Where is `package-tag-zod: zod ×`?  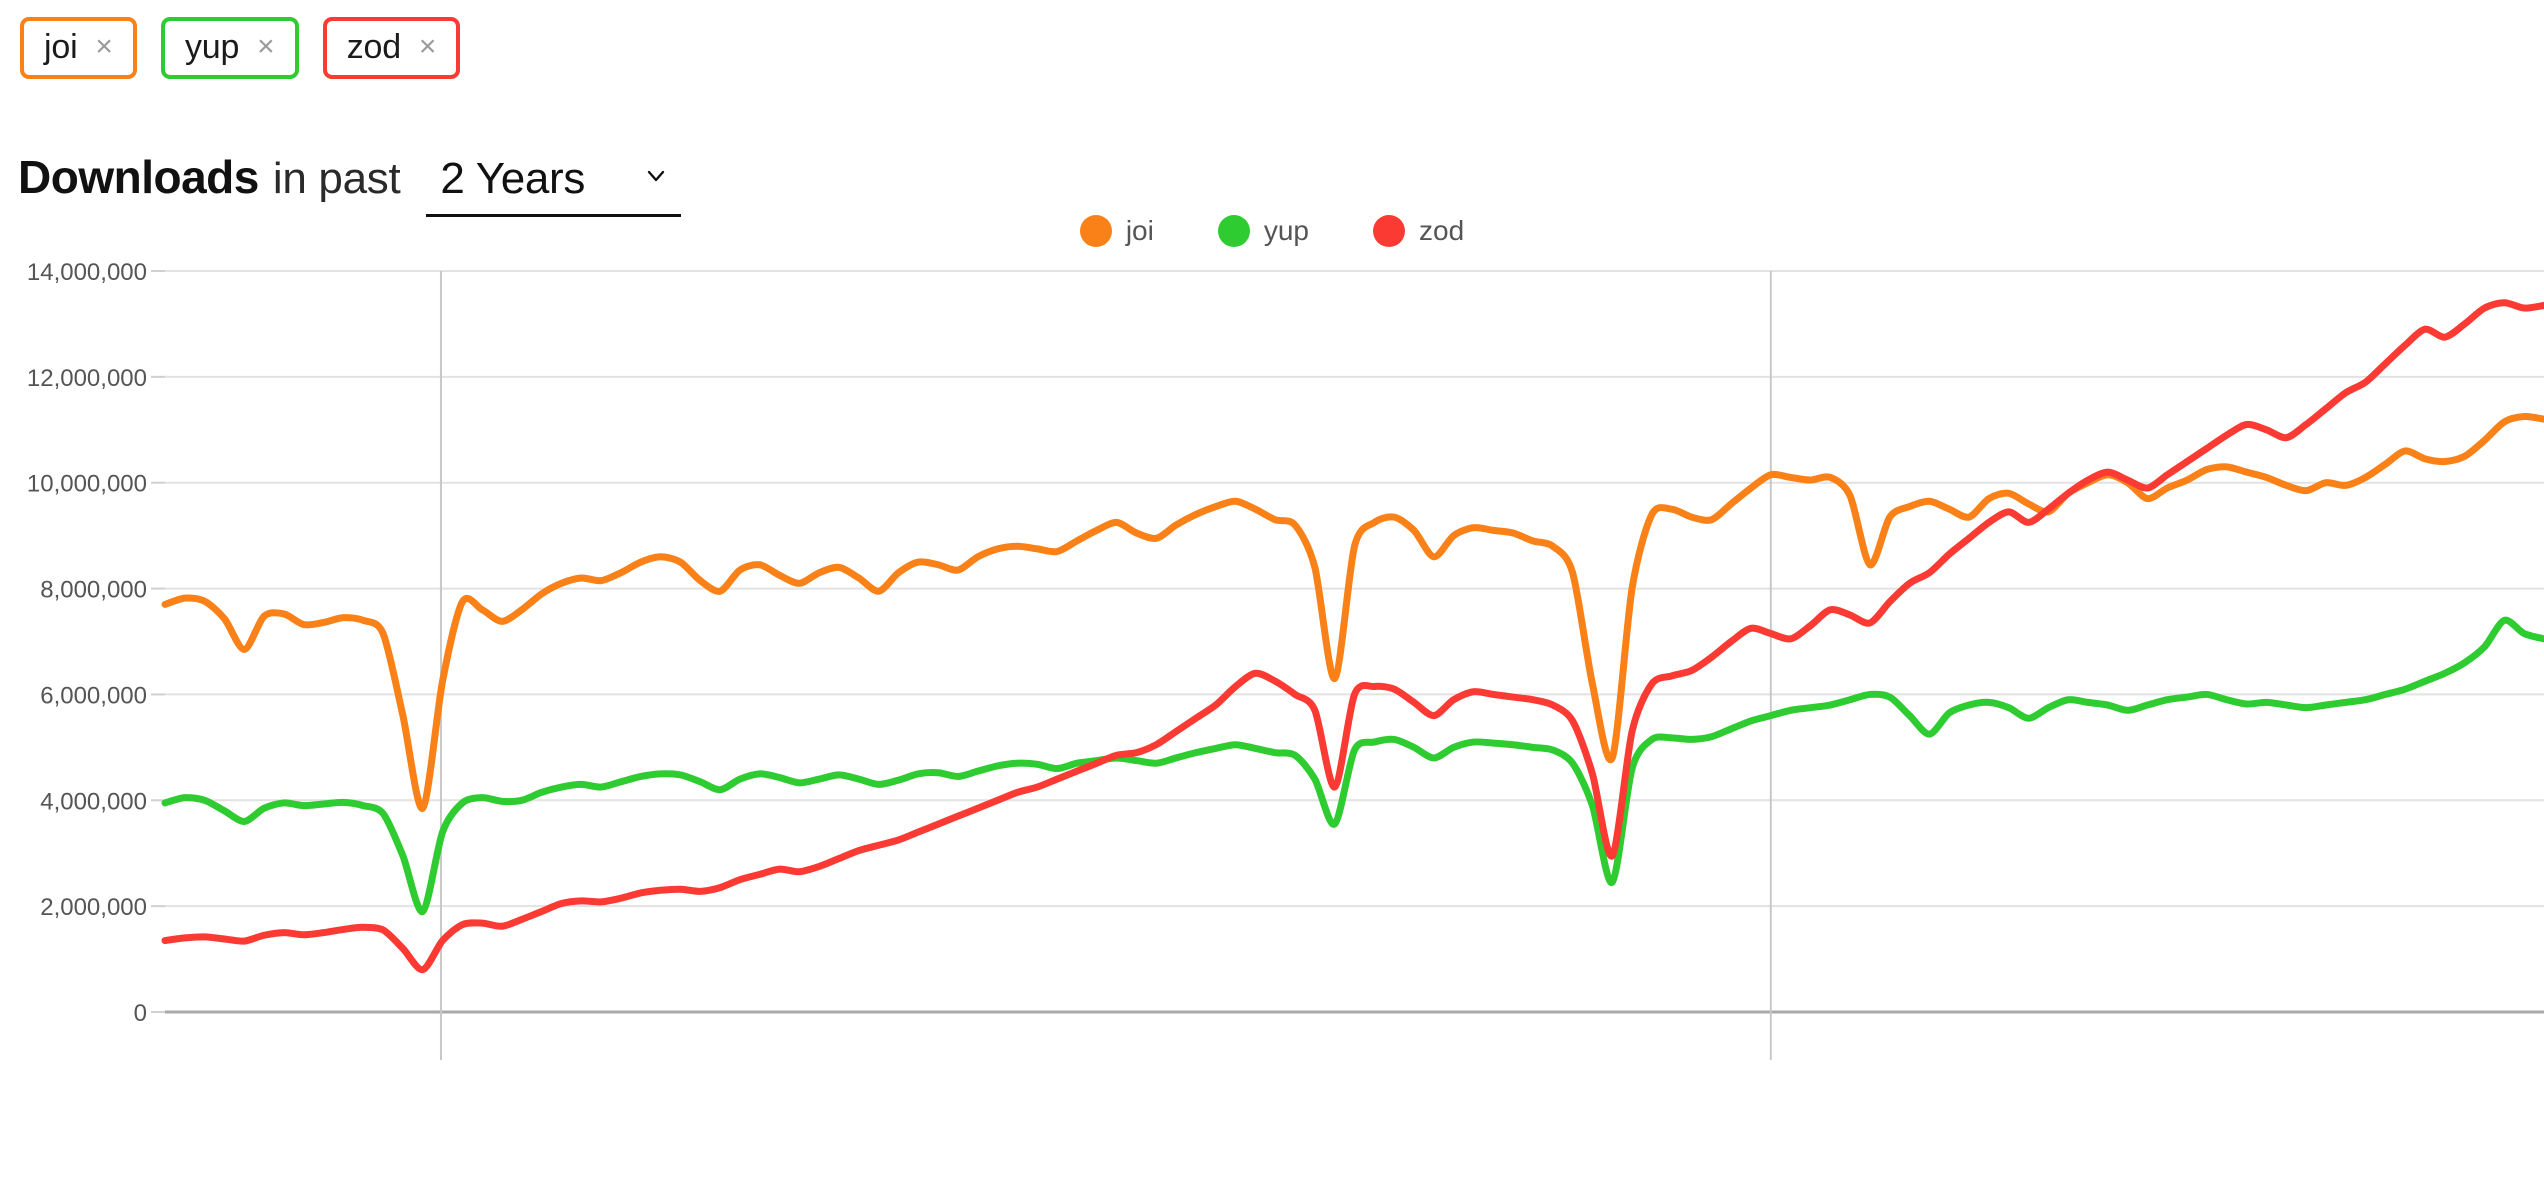 package-tag-zod: zod × is located at coordinates (391, 48).